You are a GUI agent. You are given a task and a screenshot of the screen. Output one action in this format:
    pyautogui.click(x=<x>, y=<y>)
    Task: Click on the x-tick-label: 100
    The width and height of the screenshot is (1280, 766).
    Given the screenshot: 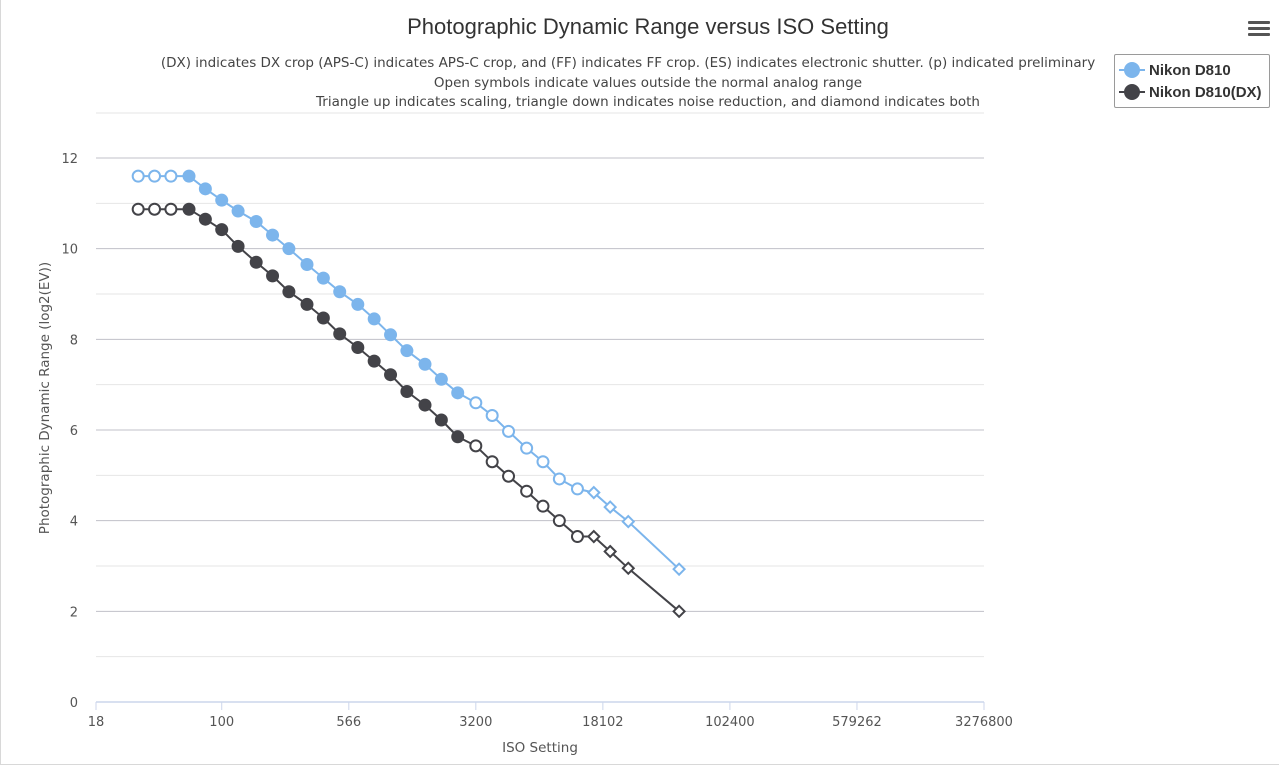 What is the action you would take?
    pyautogui.click(x=221, y=722)
    